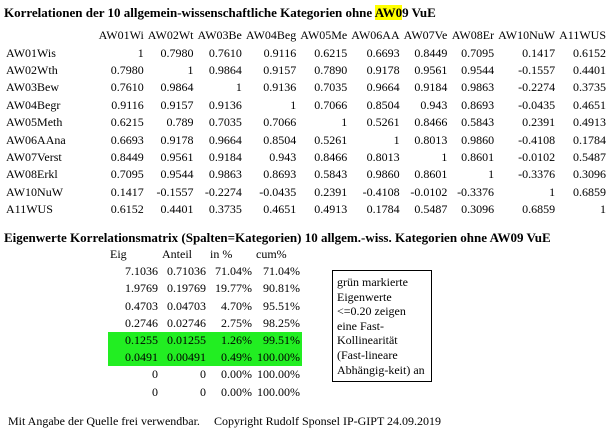  Describe the element at coordinates (280, 69) in the screenshot. I see `table-cell: 0.9157` at that location.